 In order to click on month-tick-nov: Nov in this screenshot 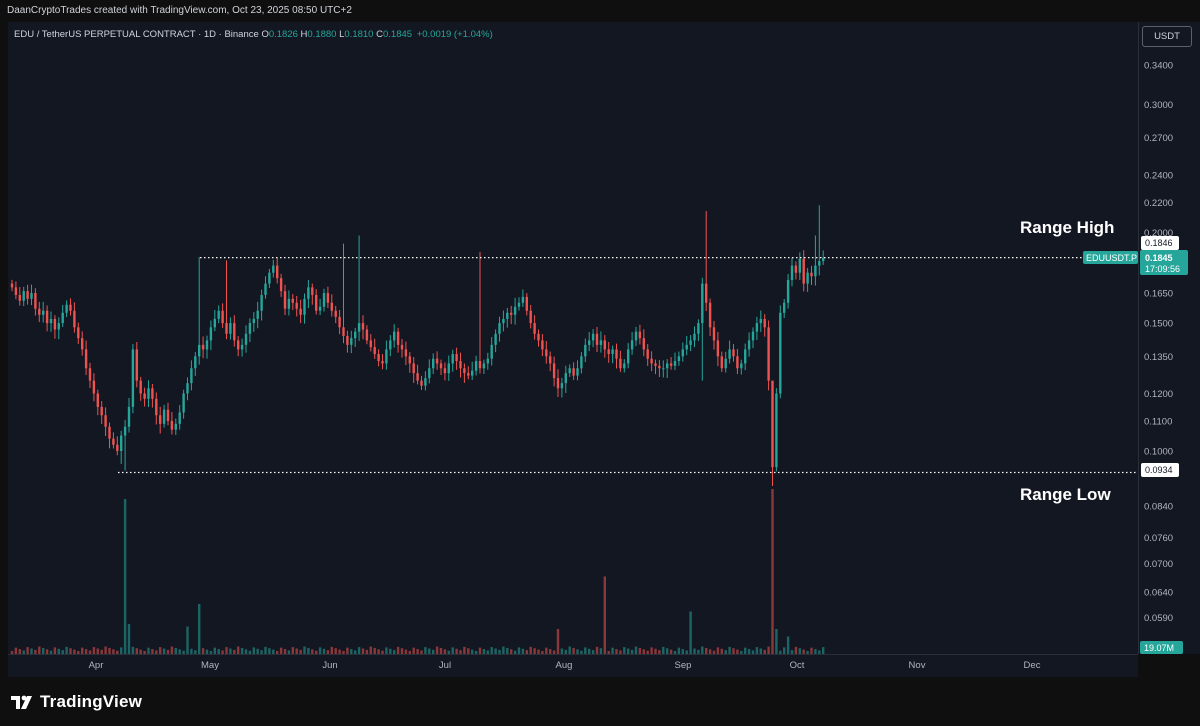, I will do `click(917, 665)`.